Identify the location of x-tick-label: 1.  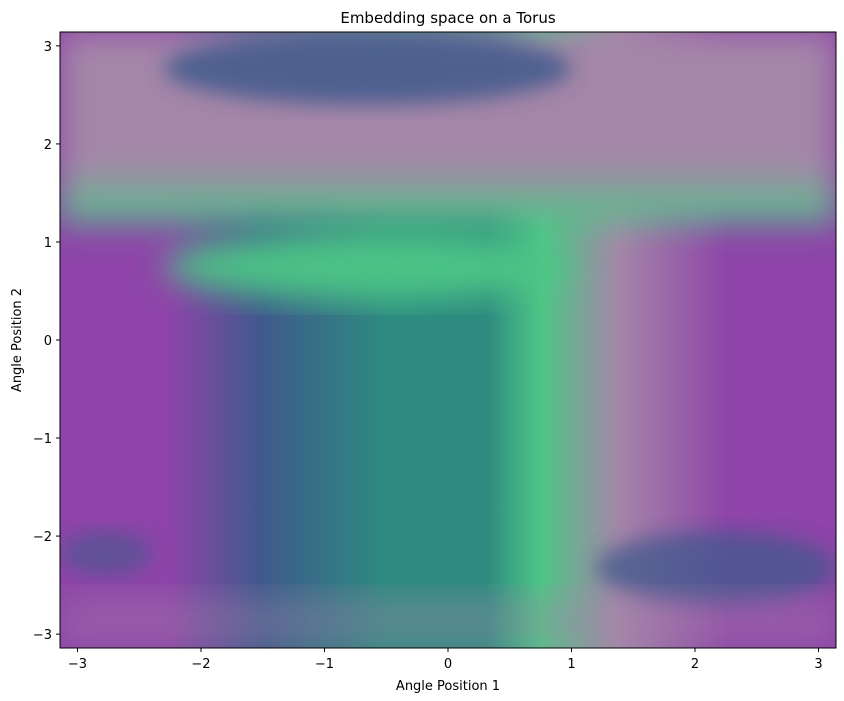
(571, 664).